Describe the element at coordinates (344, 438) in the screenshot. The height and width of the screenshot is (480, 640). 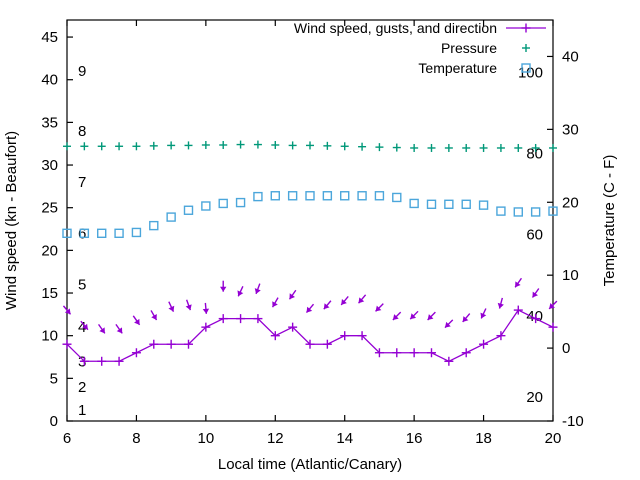
I see `x-tick-label: 14` at that location.